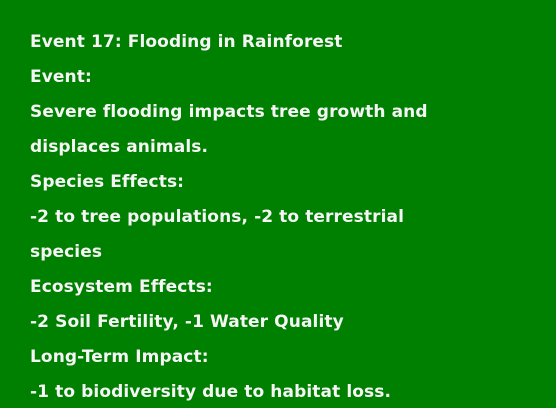 The height and width of the screenshot is (410, 556). Describe the element at coordinates (186, 42) in the screenshot. I see `event-title: Event 17: Flooding in Rainforest` at that location.